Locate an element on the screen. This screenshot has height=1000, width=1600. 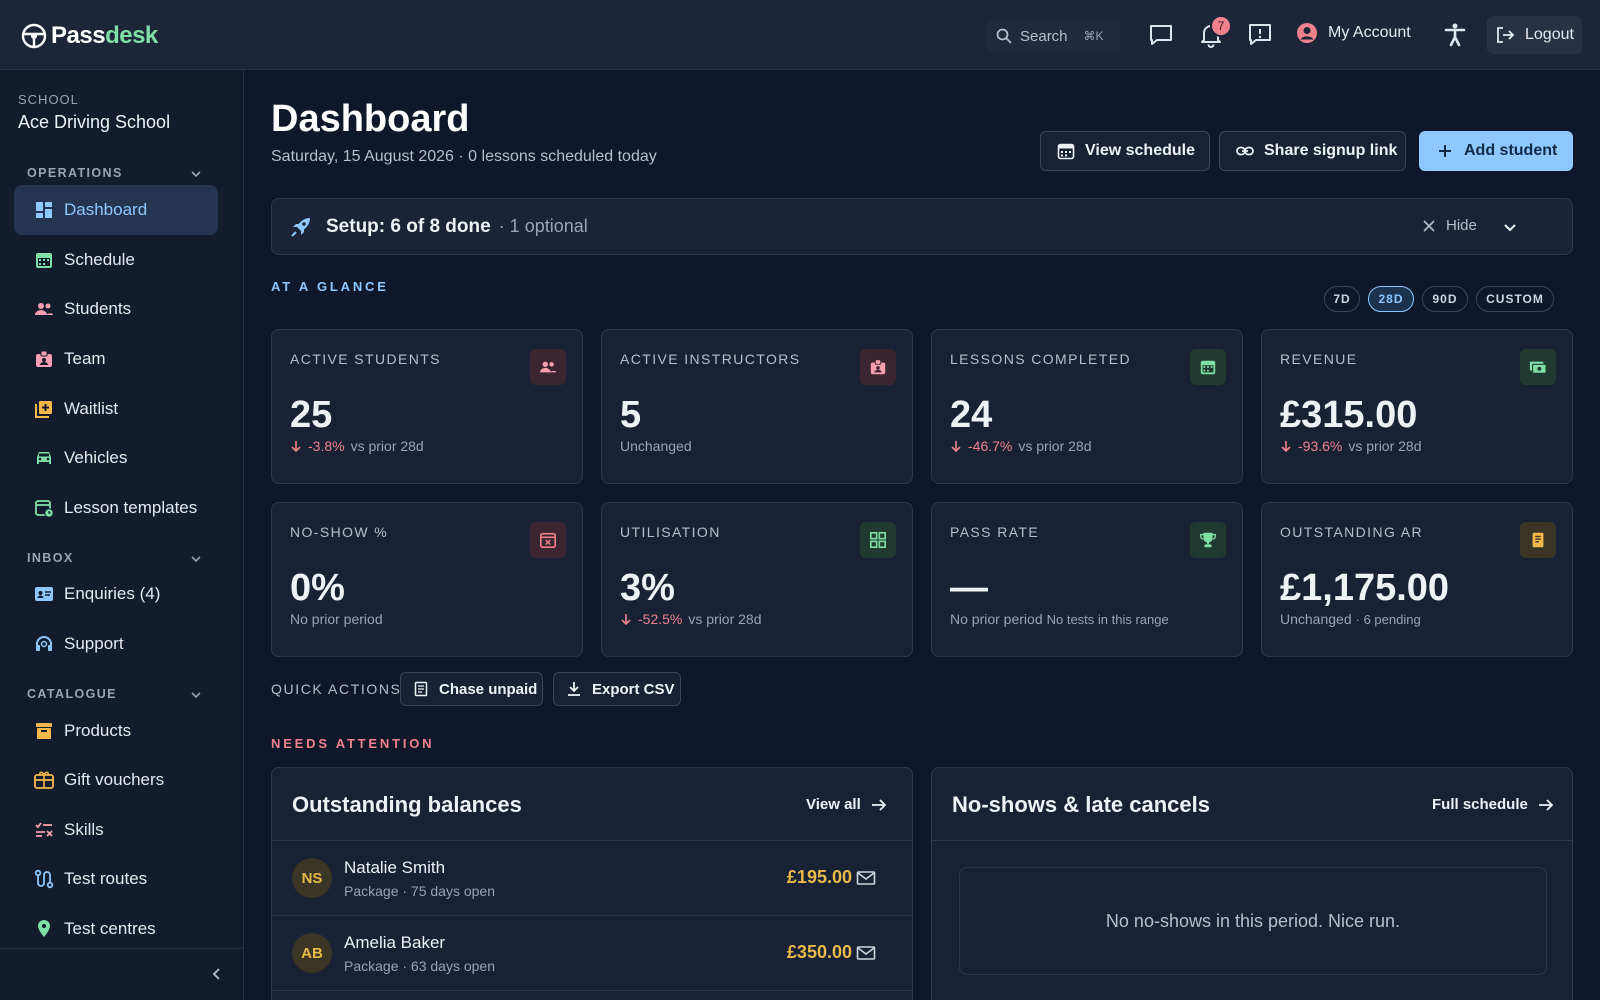
user-circle-icon is located at coordinates (1307, 33).